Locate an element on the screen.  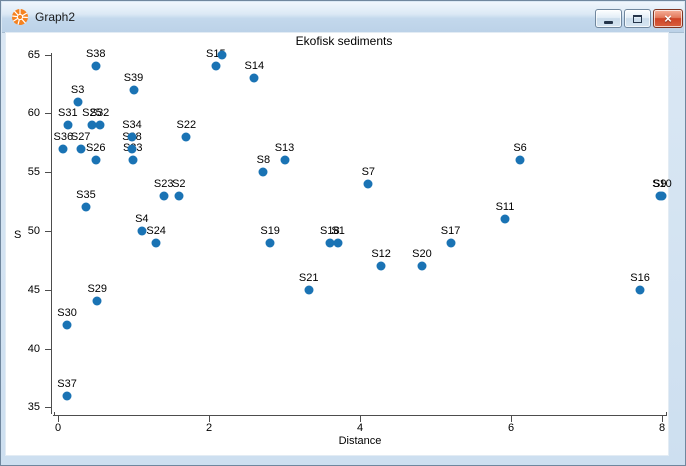
window-title: Graph2 is located at coordinates (55, 17).